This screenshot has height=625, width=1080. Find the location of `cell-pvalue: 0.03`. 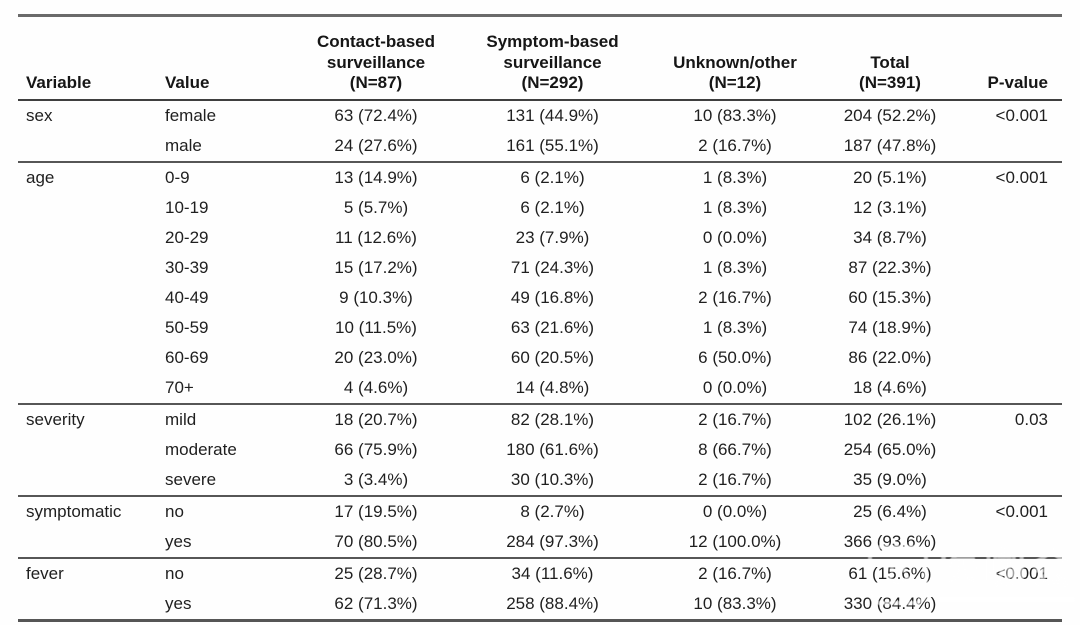

cell-pvalue: 0.03 is located at coordinates (1008, 419).